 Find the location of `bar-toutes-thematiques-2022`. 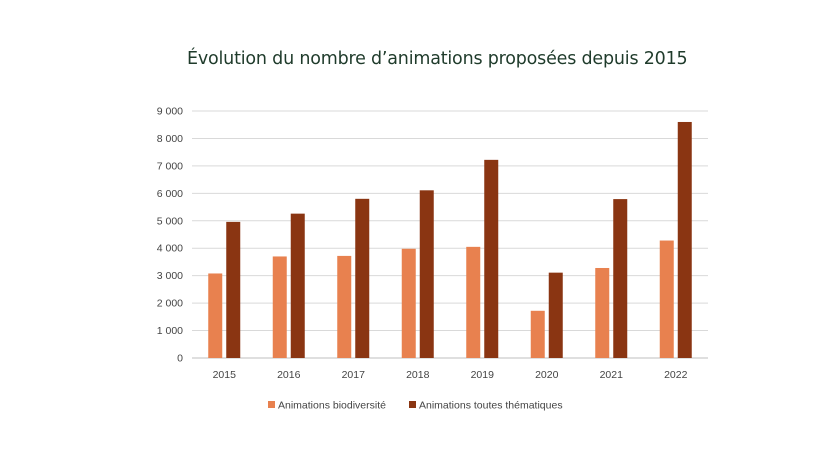

bar-toutes-thematiques-2022 is located at coordinates (684, 239).